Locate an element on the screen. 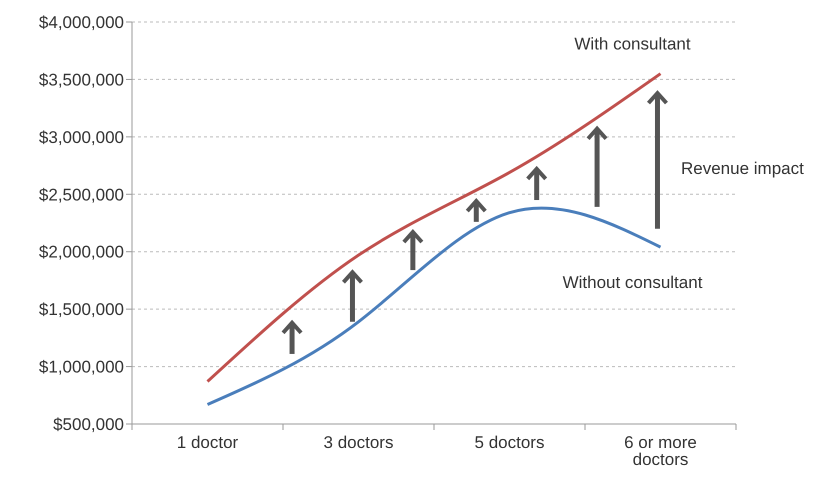 The width and height of the screenshot is (826, 478). y-tick-label: $2,000,000 is located at coordinates (81, 252).